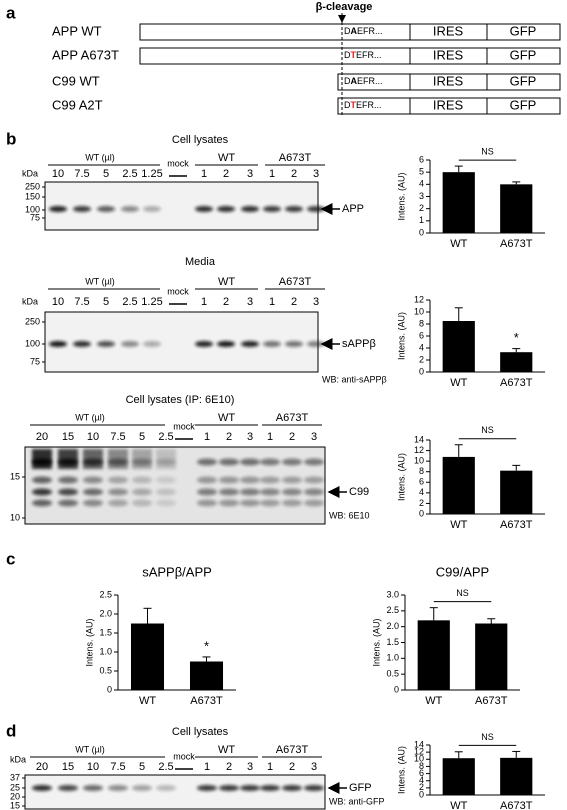 The image size is (567, 810). Describe the element at coordinates (487, 737) in the screenshot. I see `significance: NS` at that location.